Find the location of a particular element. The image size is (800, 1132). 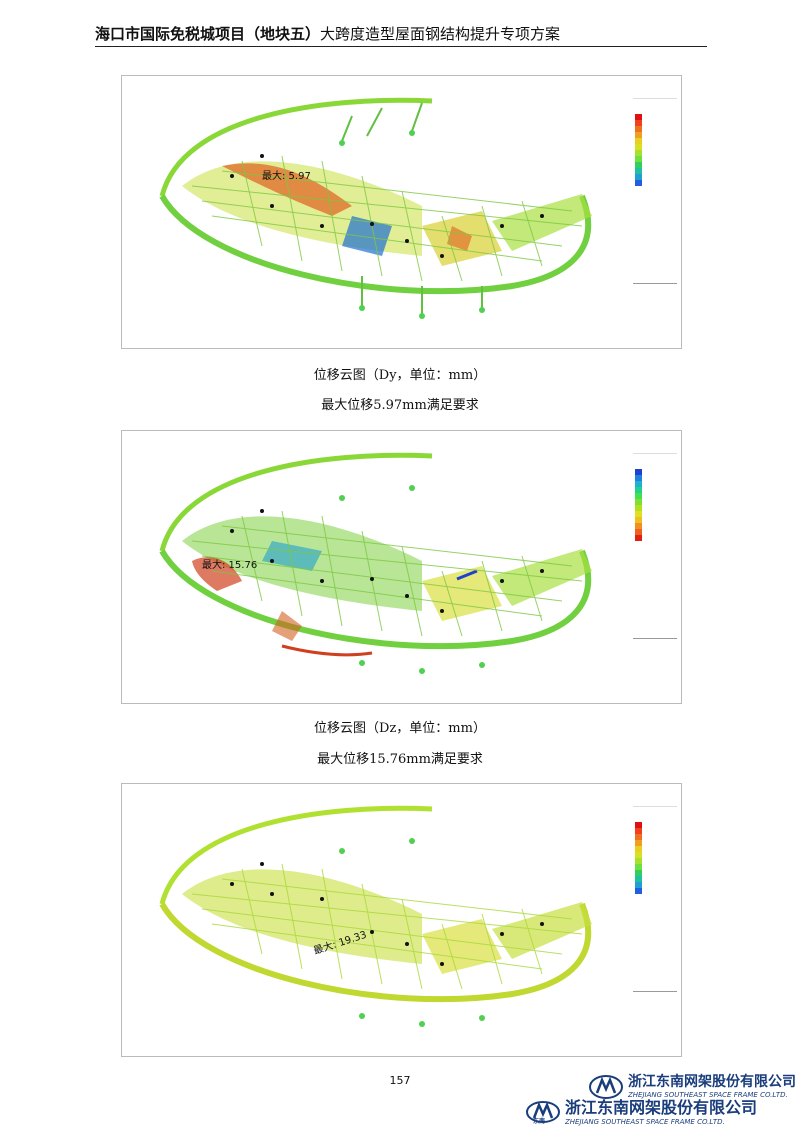

header-title-rest: 大跨度造型屋面钢结构提升专项方案 is located at coordinates (440, 34).